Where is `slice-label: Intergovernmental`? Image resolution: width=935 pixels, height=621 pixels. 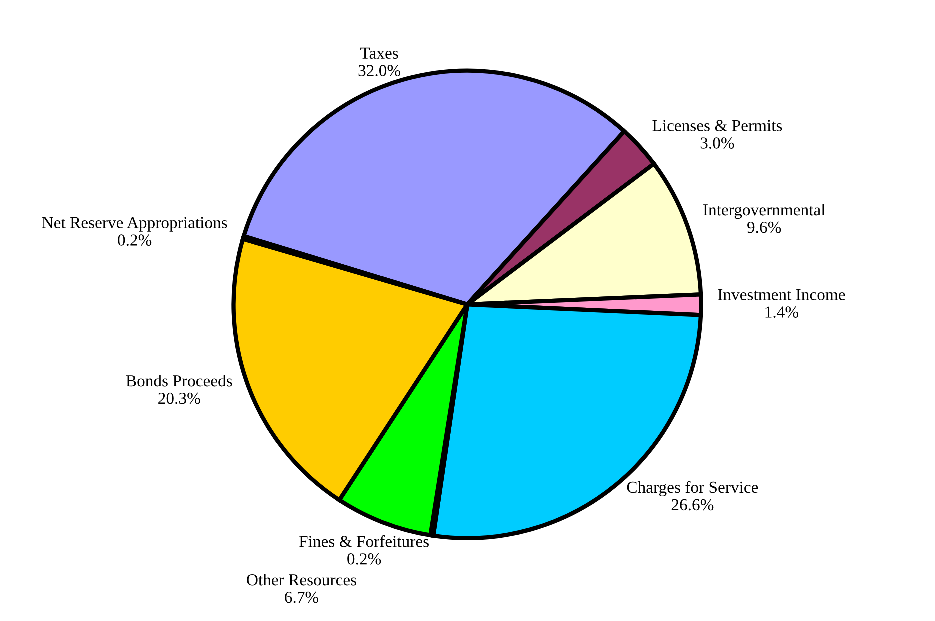
slice-label: Intergovernmental is located at coordinates (765, 212).